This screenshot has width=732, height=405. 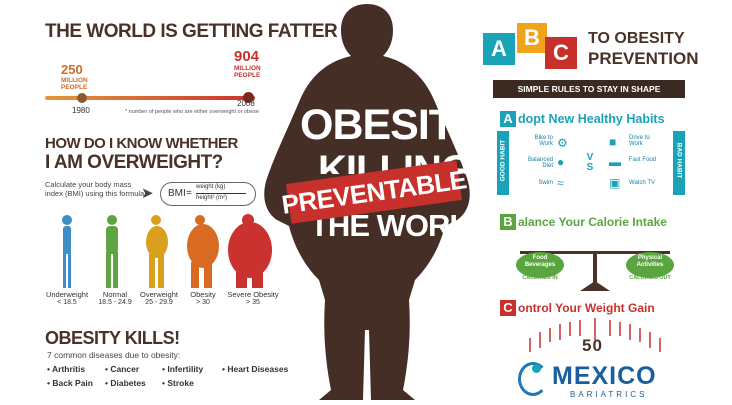 I want to click on abc-blocks: A B C, so click(x=533, y=48).